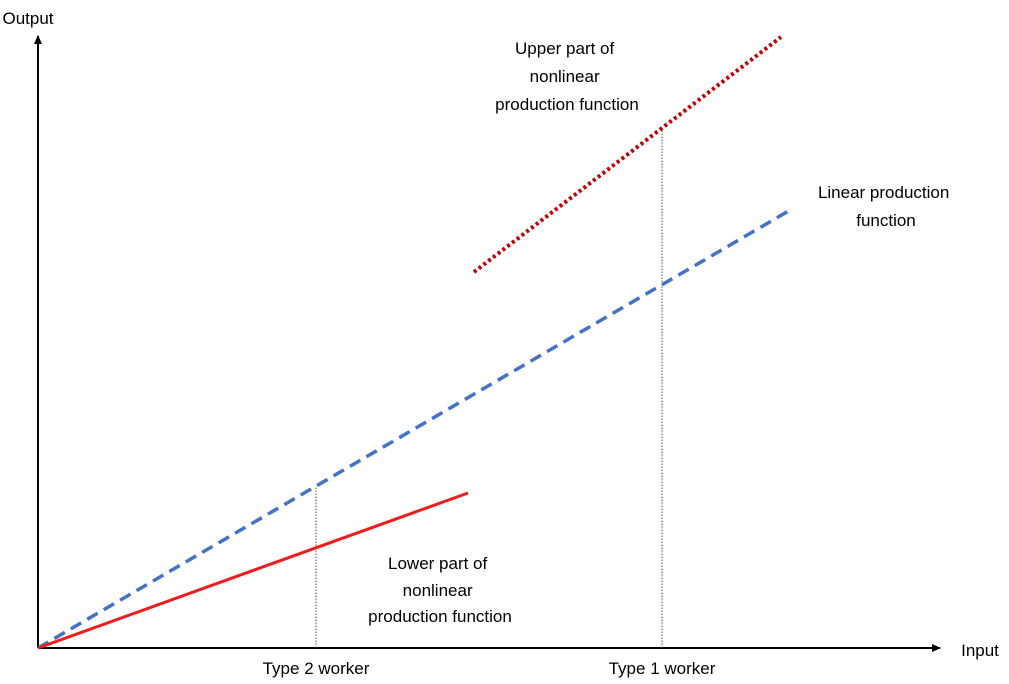 The image size is (1009, 684). Describe the element at coordinates (886, 206) in the screenshot. I see `linear-label: Linear production function` at that location.